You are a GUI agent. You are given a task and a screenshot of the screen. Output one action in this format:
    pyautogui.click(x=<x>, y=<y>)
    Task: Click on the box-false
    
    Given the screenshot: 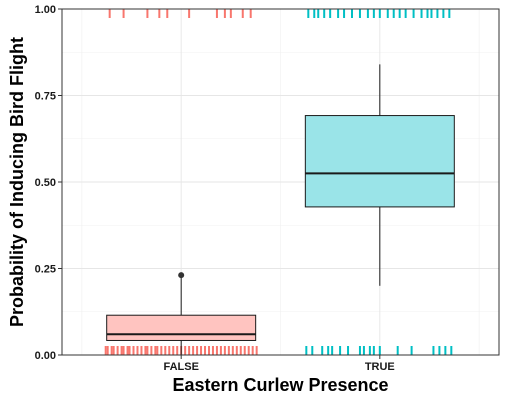 What is the action you would take?
    pyautogui.click(x=181, y=327)
    